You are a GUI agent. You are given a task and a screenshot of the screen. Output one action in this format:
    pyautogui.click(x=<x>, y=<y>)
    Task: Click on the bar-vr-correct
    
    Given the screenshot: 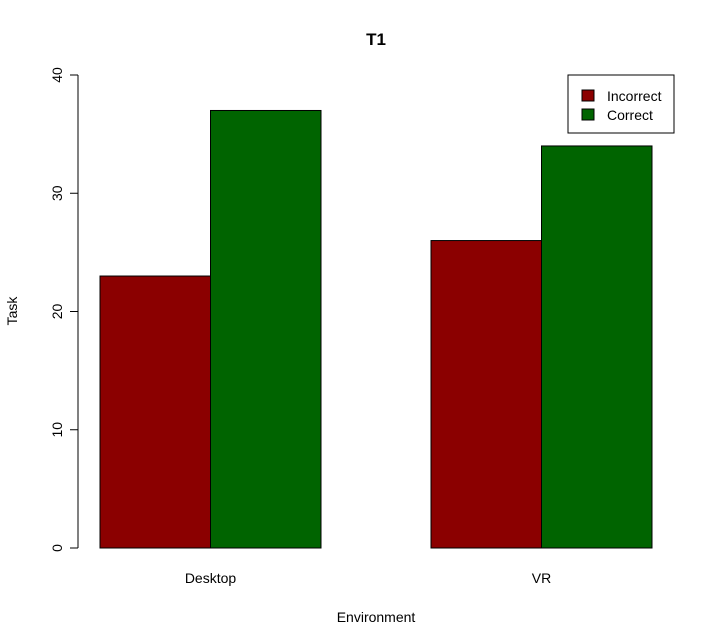 What is the action you would take?
    pyautogui.click(x=597, y=347)
    